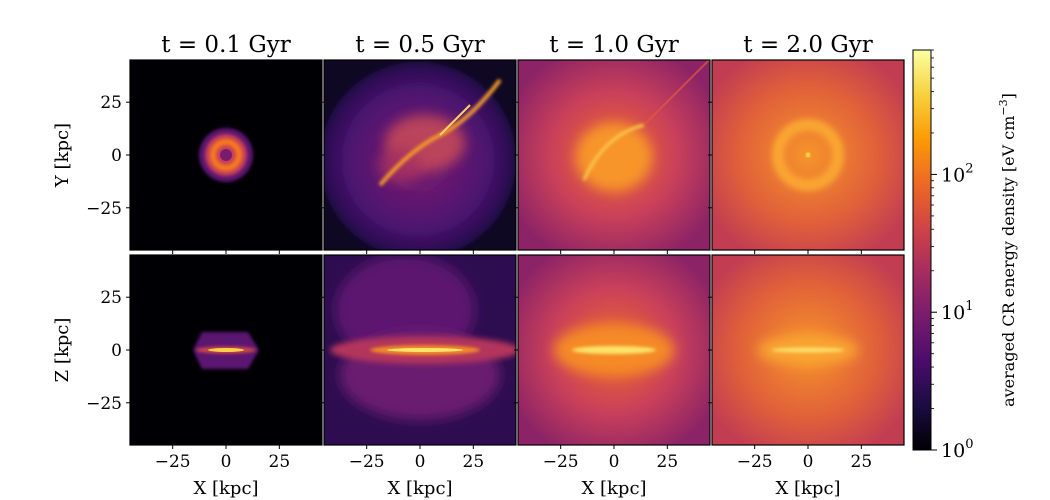 The width and height of the screenshot is (1050, 500). I want to click on colorbar-tick-label: 10¹, so click(957, 311).